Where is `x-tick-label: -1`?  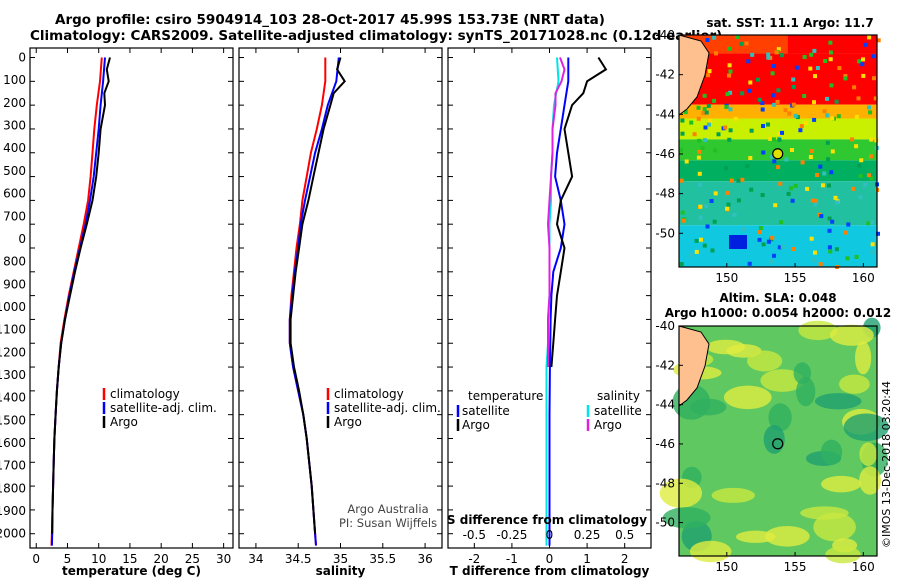
x-tick-label: -1 is located at coordinates (512, 559).